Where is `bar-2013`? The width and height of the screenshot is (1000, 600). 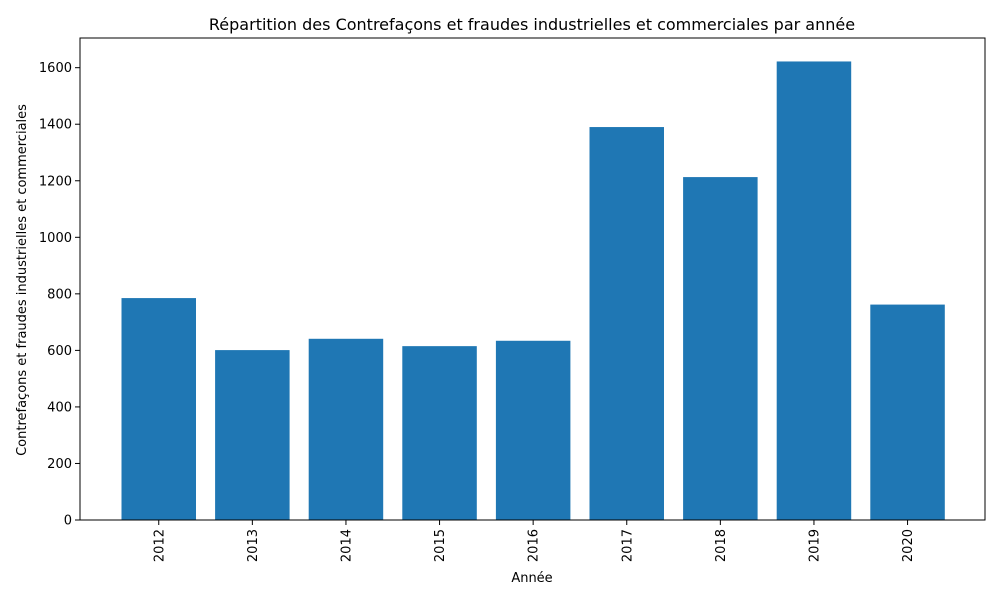 bar-2013 is located at coordinates (252, 435).